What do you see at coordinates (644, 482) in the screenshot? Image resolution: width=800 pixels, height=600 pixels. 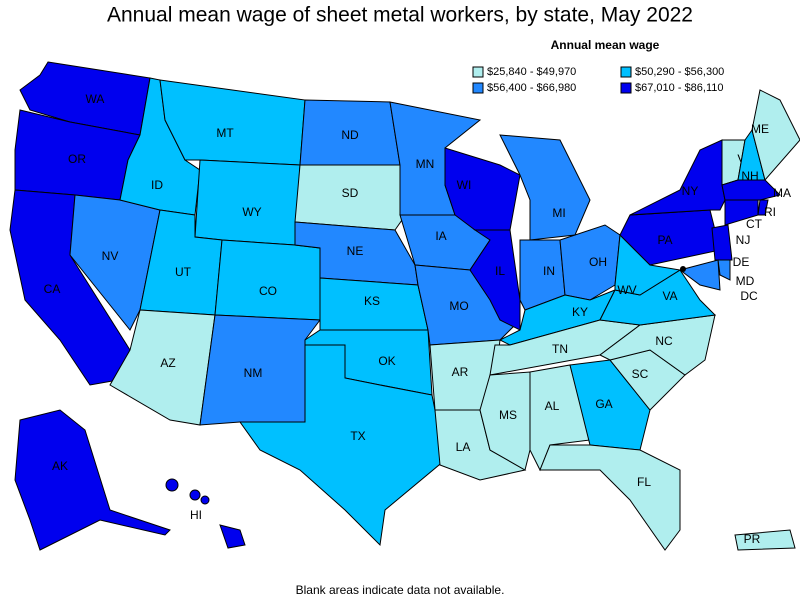 I see `state-label: FL` at bounding box center [644, 482].